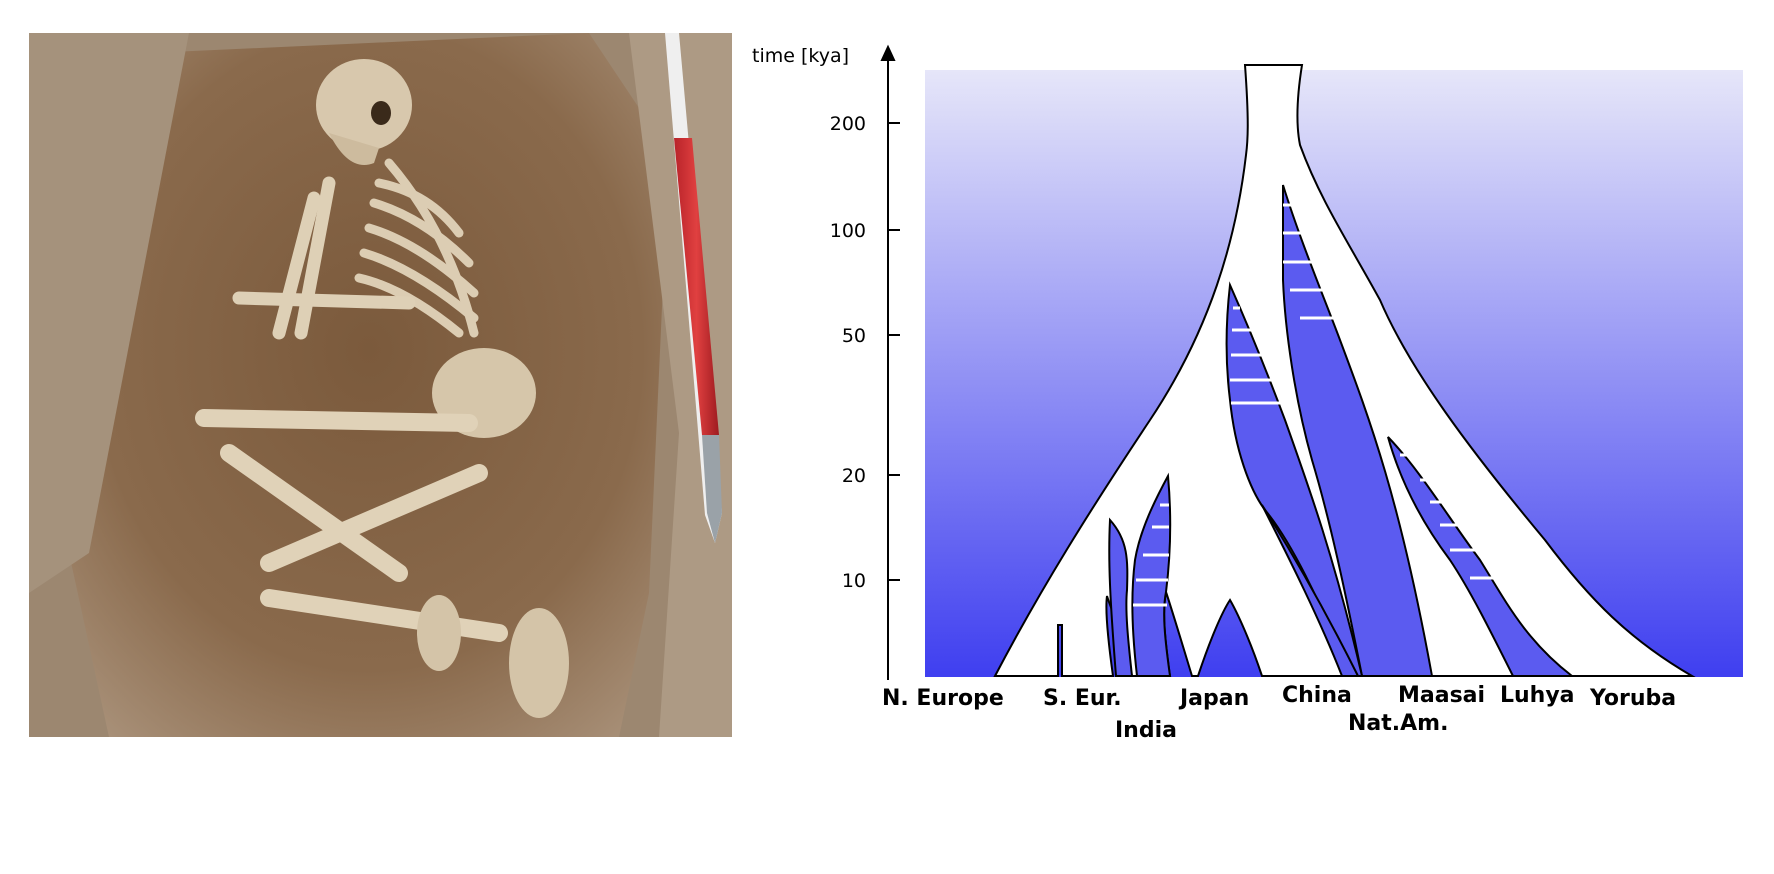 The height and width of the screenshot is (874, 1774). Describe the element at coordinates (693, 288) in the screenshot. I see `scale-rod-icon` at that location.